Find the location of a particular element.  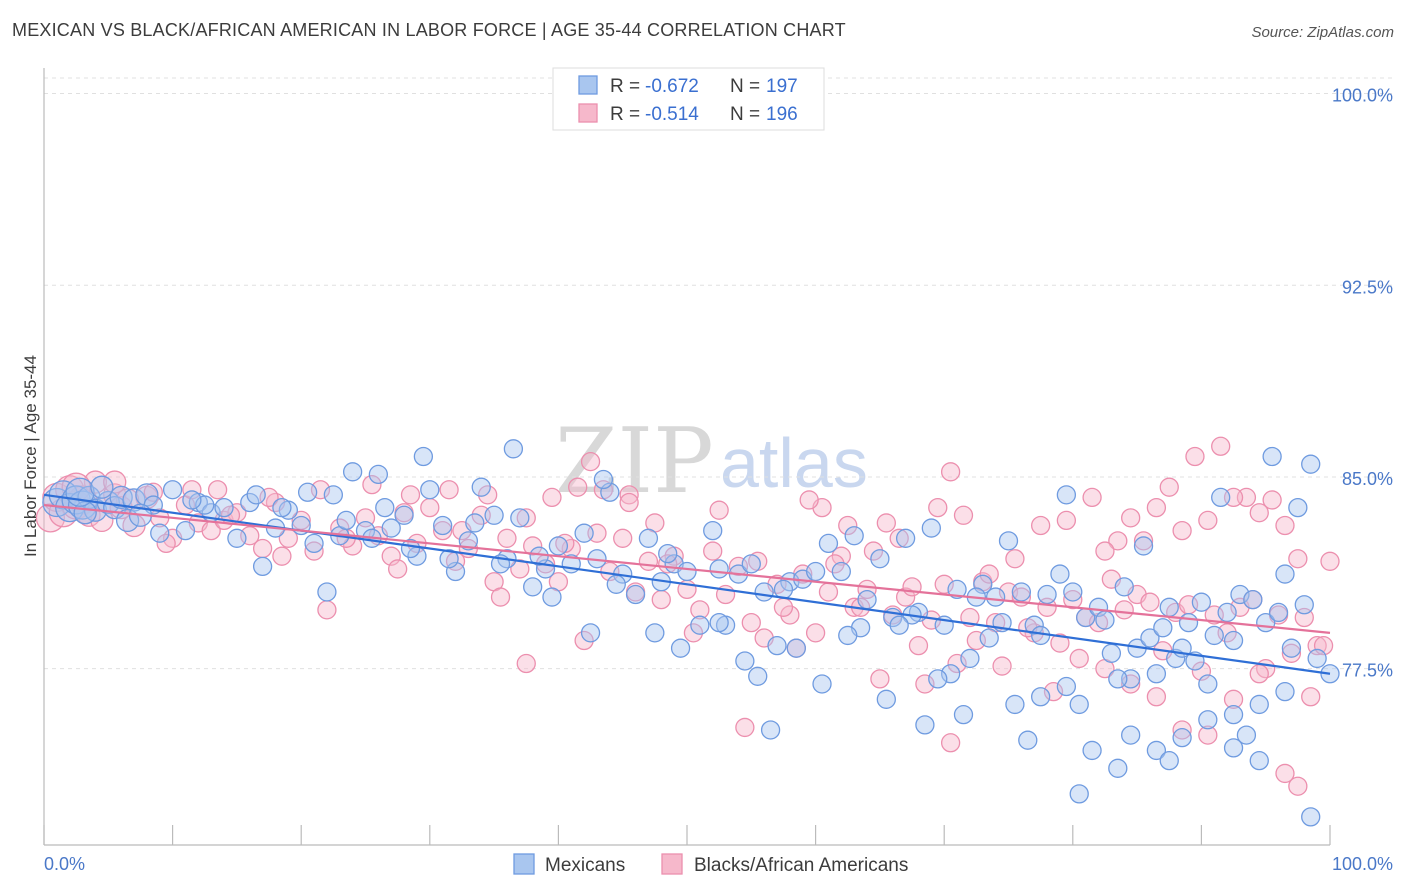

chart-source: Source: ZipAtlas.com is located at coordinates (1322, 32).